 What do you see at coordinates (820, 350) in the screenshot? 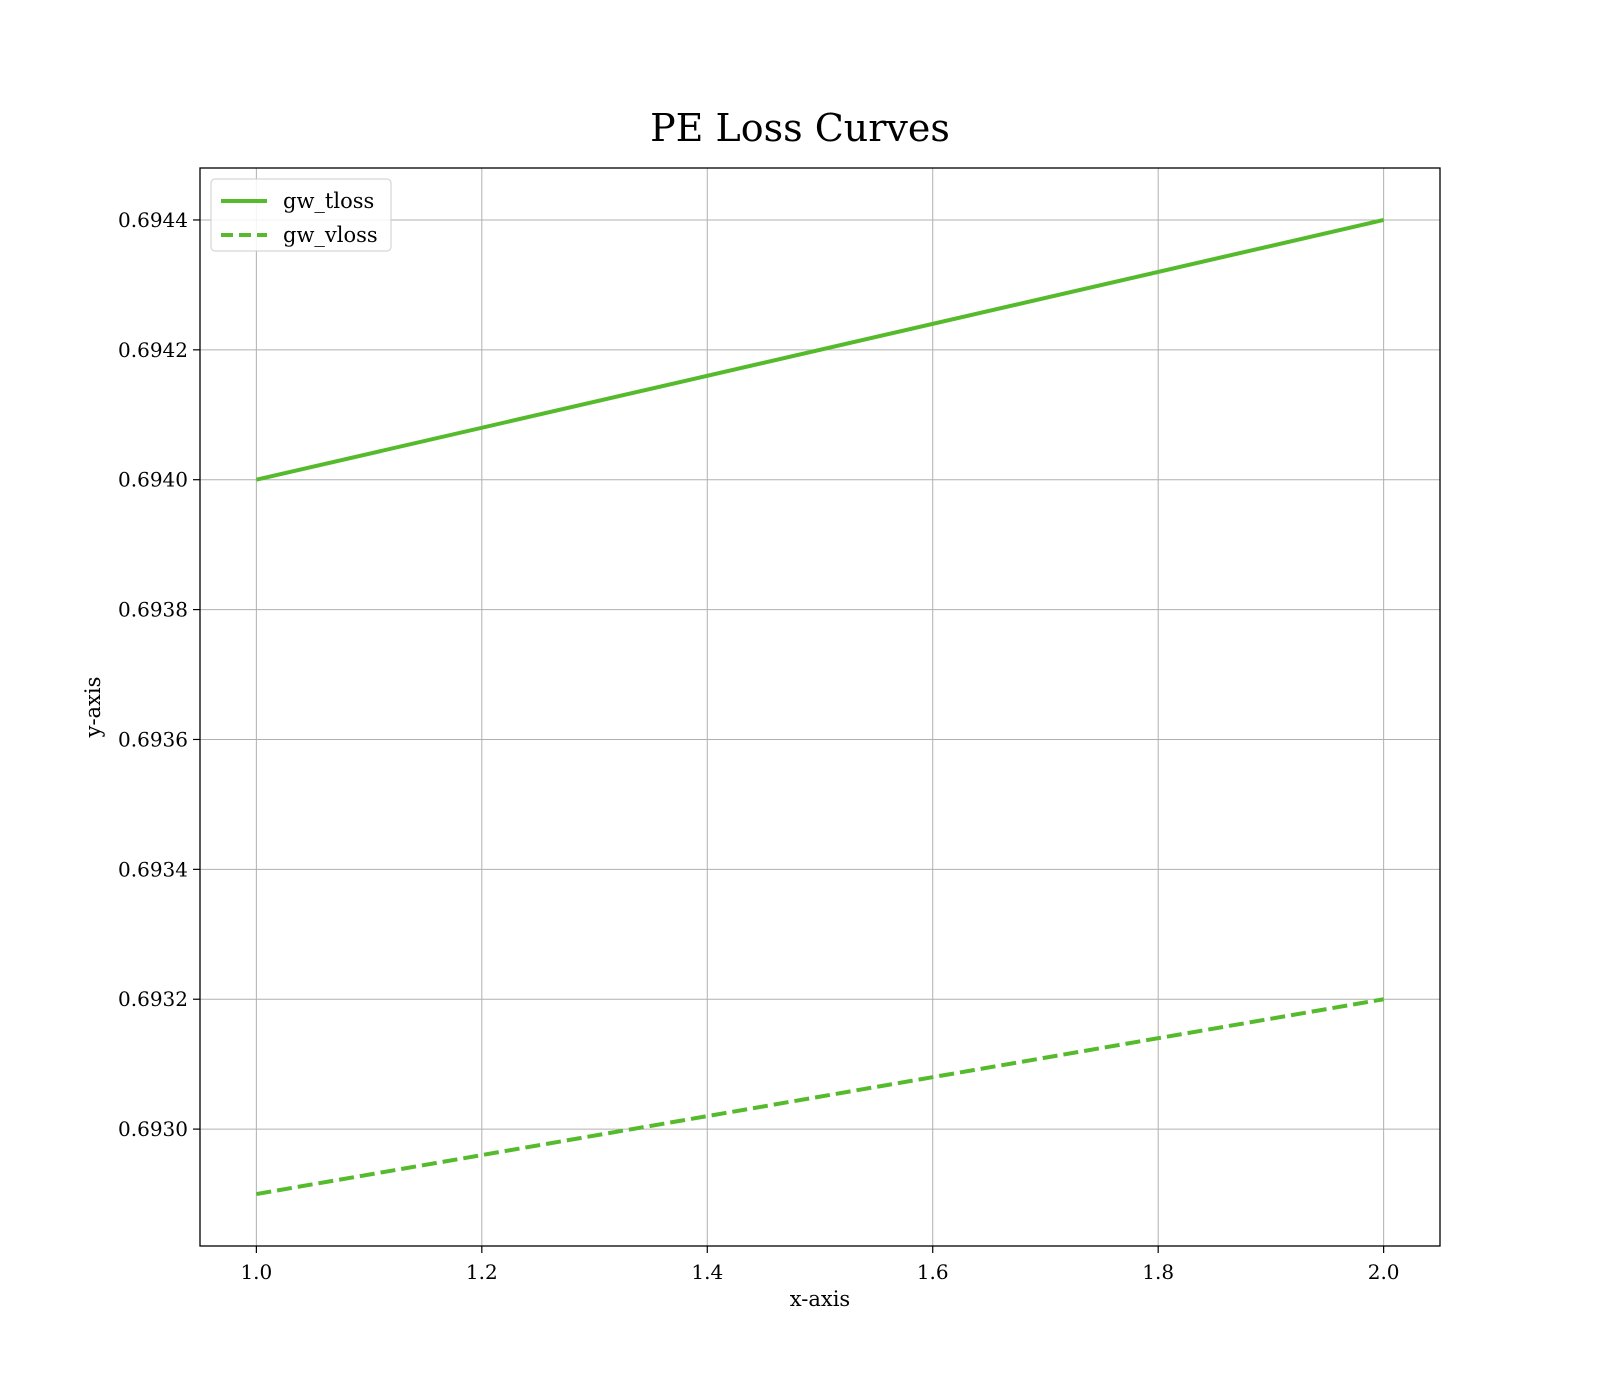
I see `series-line-gw-tloss` at bounding box center [820, 350].